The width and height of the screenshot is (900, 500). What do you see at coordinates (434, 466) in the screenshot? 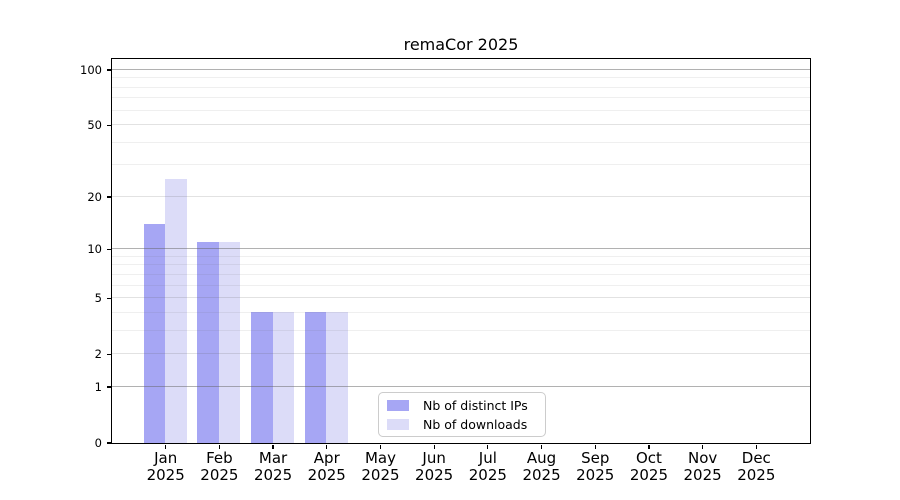
I see `x-tick-label: Jun 2025` at bounding box center [434, 466].